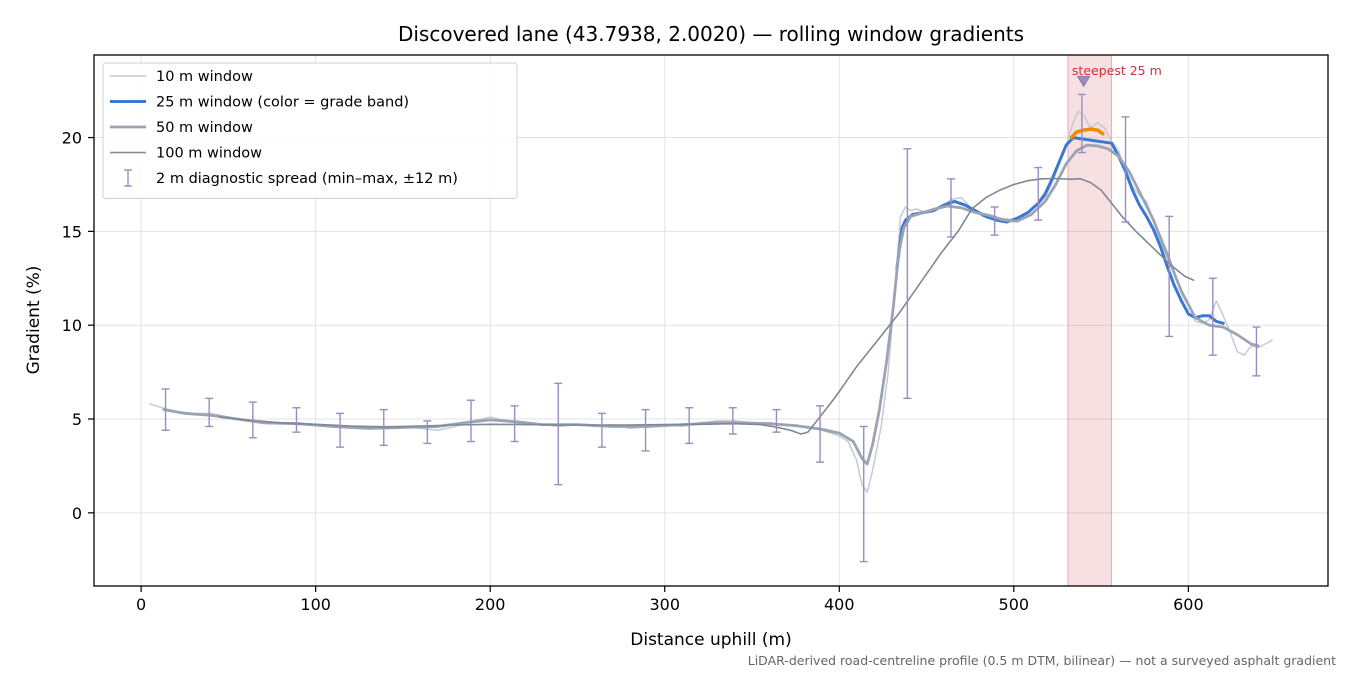 Image resolution: width=1350 pixels, height=675 pixels. I want to click on steepest-marker-icon, so click(1083, 81).